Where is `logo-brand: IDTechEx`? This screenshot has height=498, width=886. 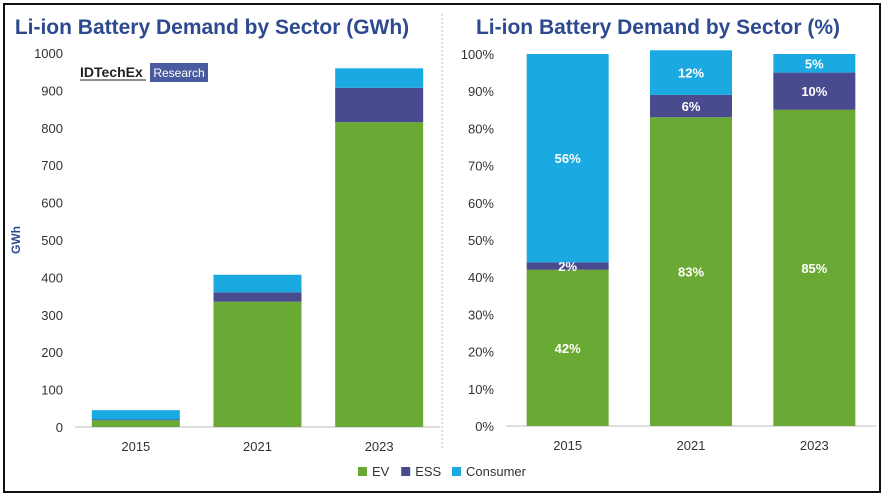
logo-brand: IDTechEx is located at coordinates (111, 72).